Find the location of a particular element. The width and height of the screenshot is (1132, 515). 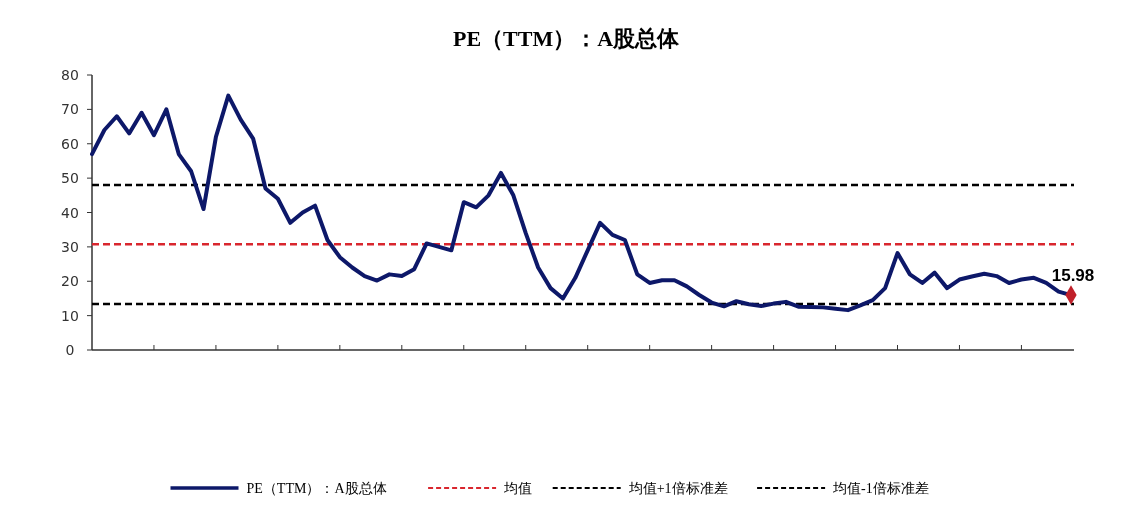

legend-label: 均值+1倍标准差 is located at coordinates (677, 488).